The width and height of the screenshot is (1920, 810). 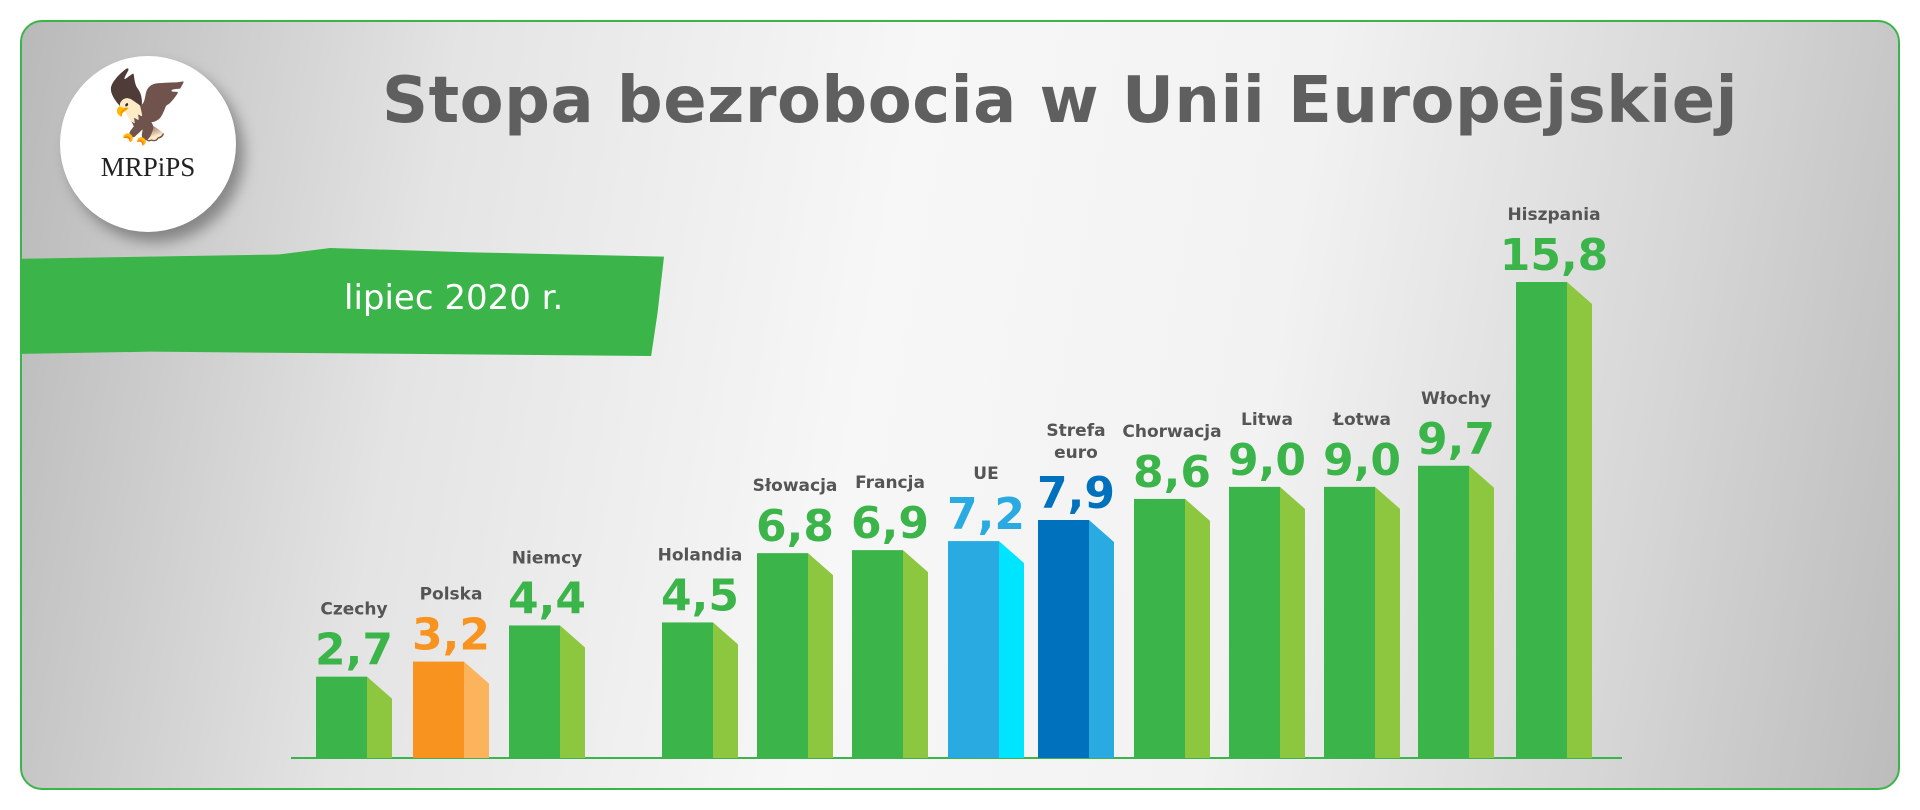 I want to click on value-label: 2,7, so click(x=354, y=650).